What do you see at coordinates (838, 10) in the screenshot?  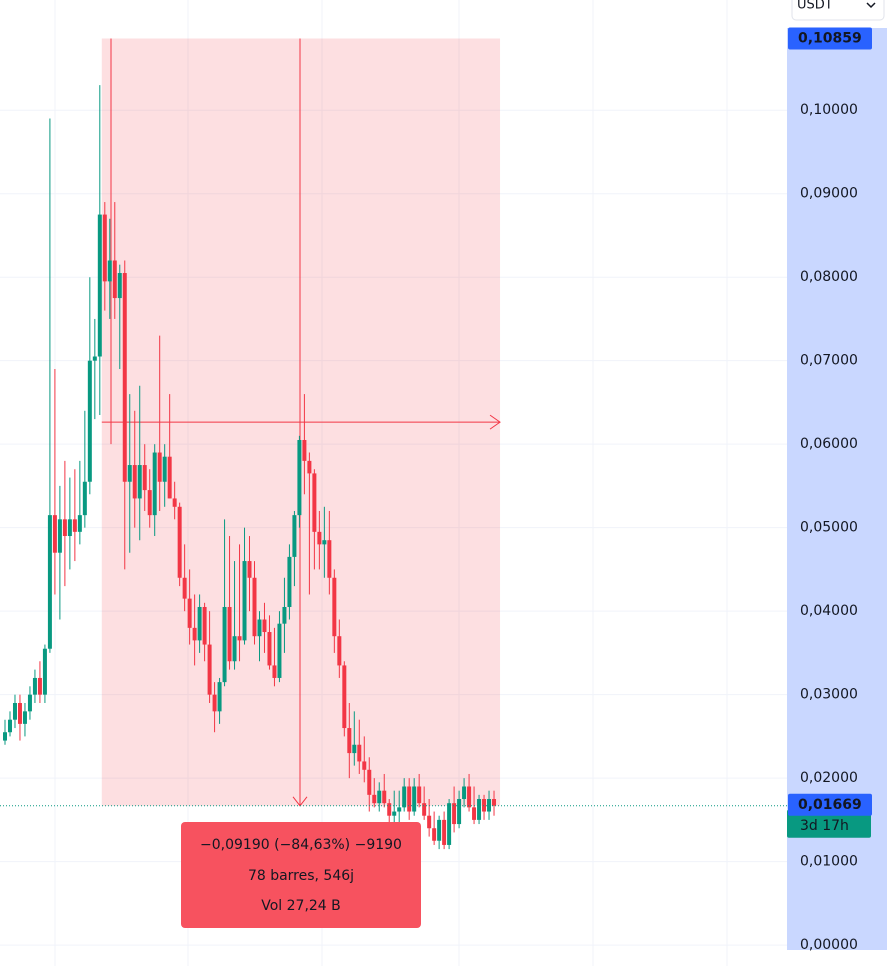 I see `currency-select: USDT` at bounding box center [838, 10].